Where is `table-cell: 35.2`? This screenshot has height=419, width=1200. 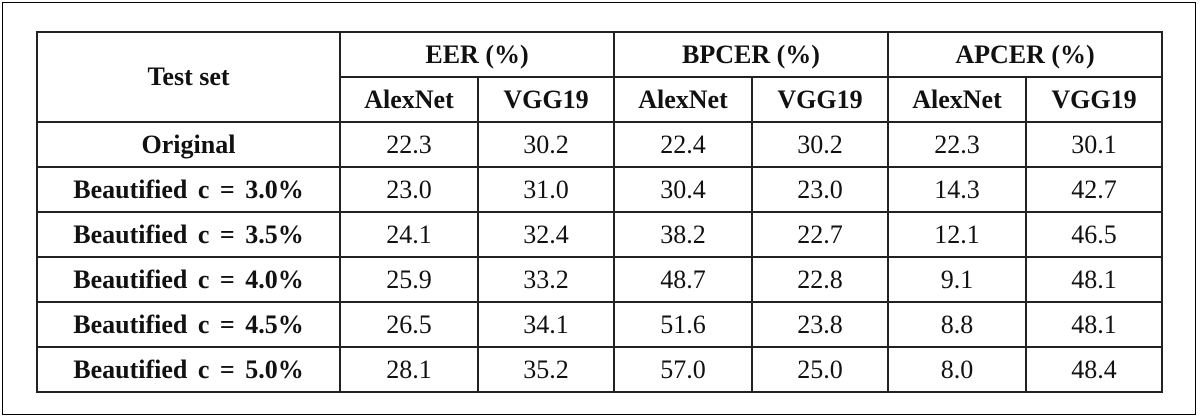
table-cell: 35.2 is located at coordinates (546, 369).